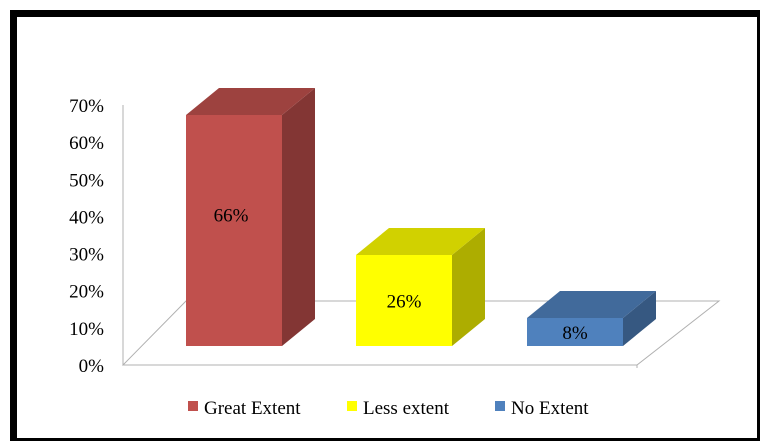  I want to click on legend: Great Extent Less extent No Extent, so click(388, 408).